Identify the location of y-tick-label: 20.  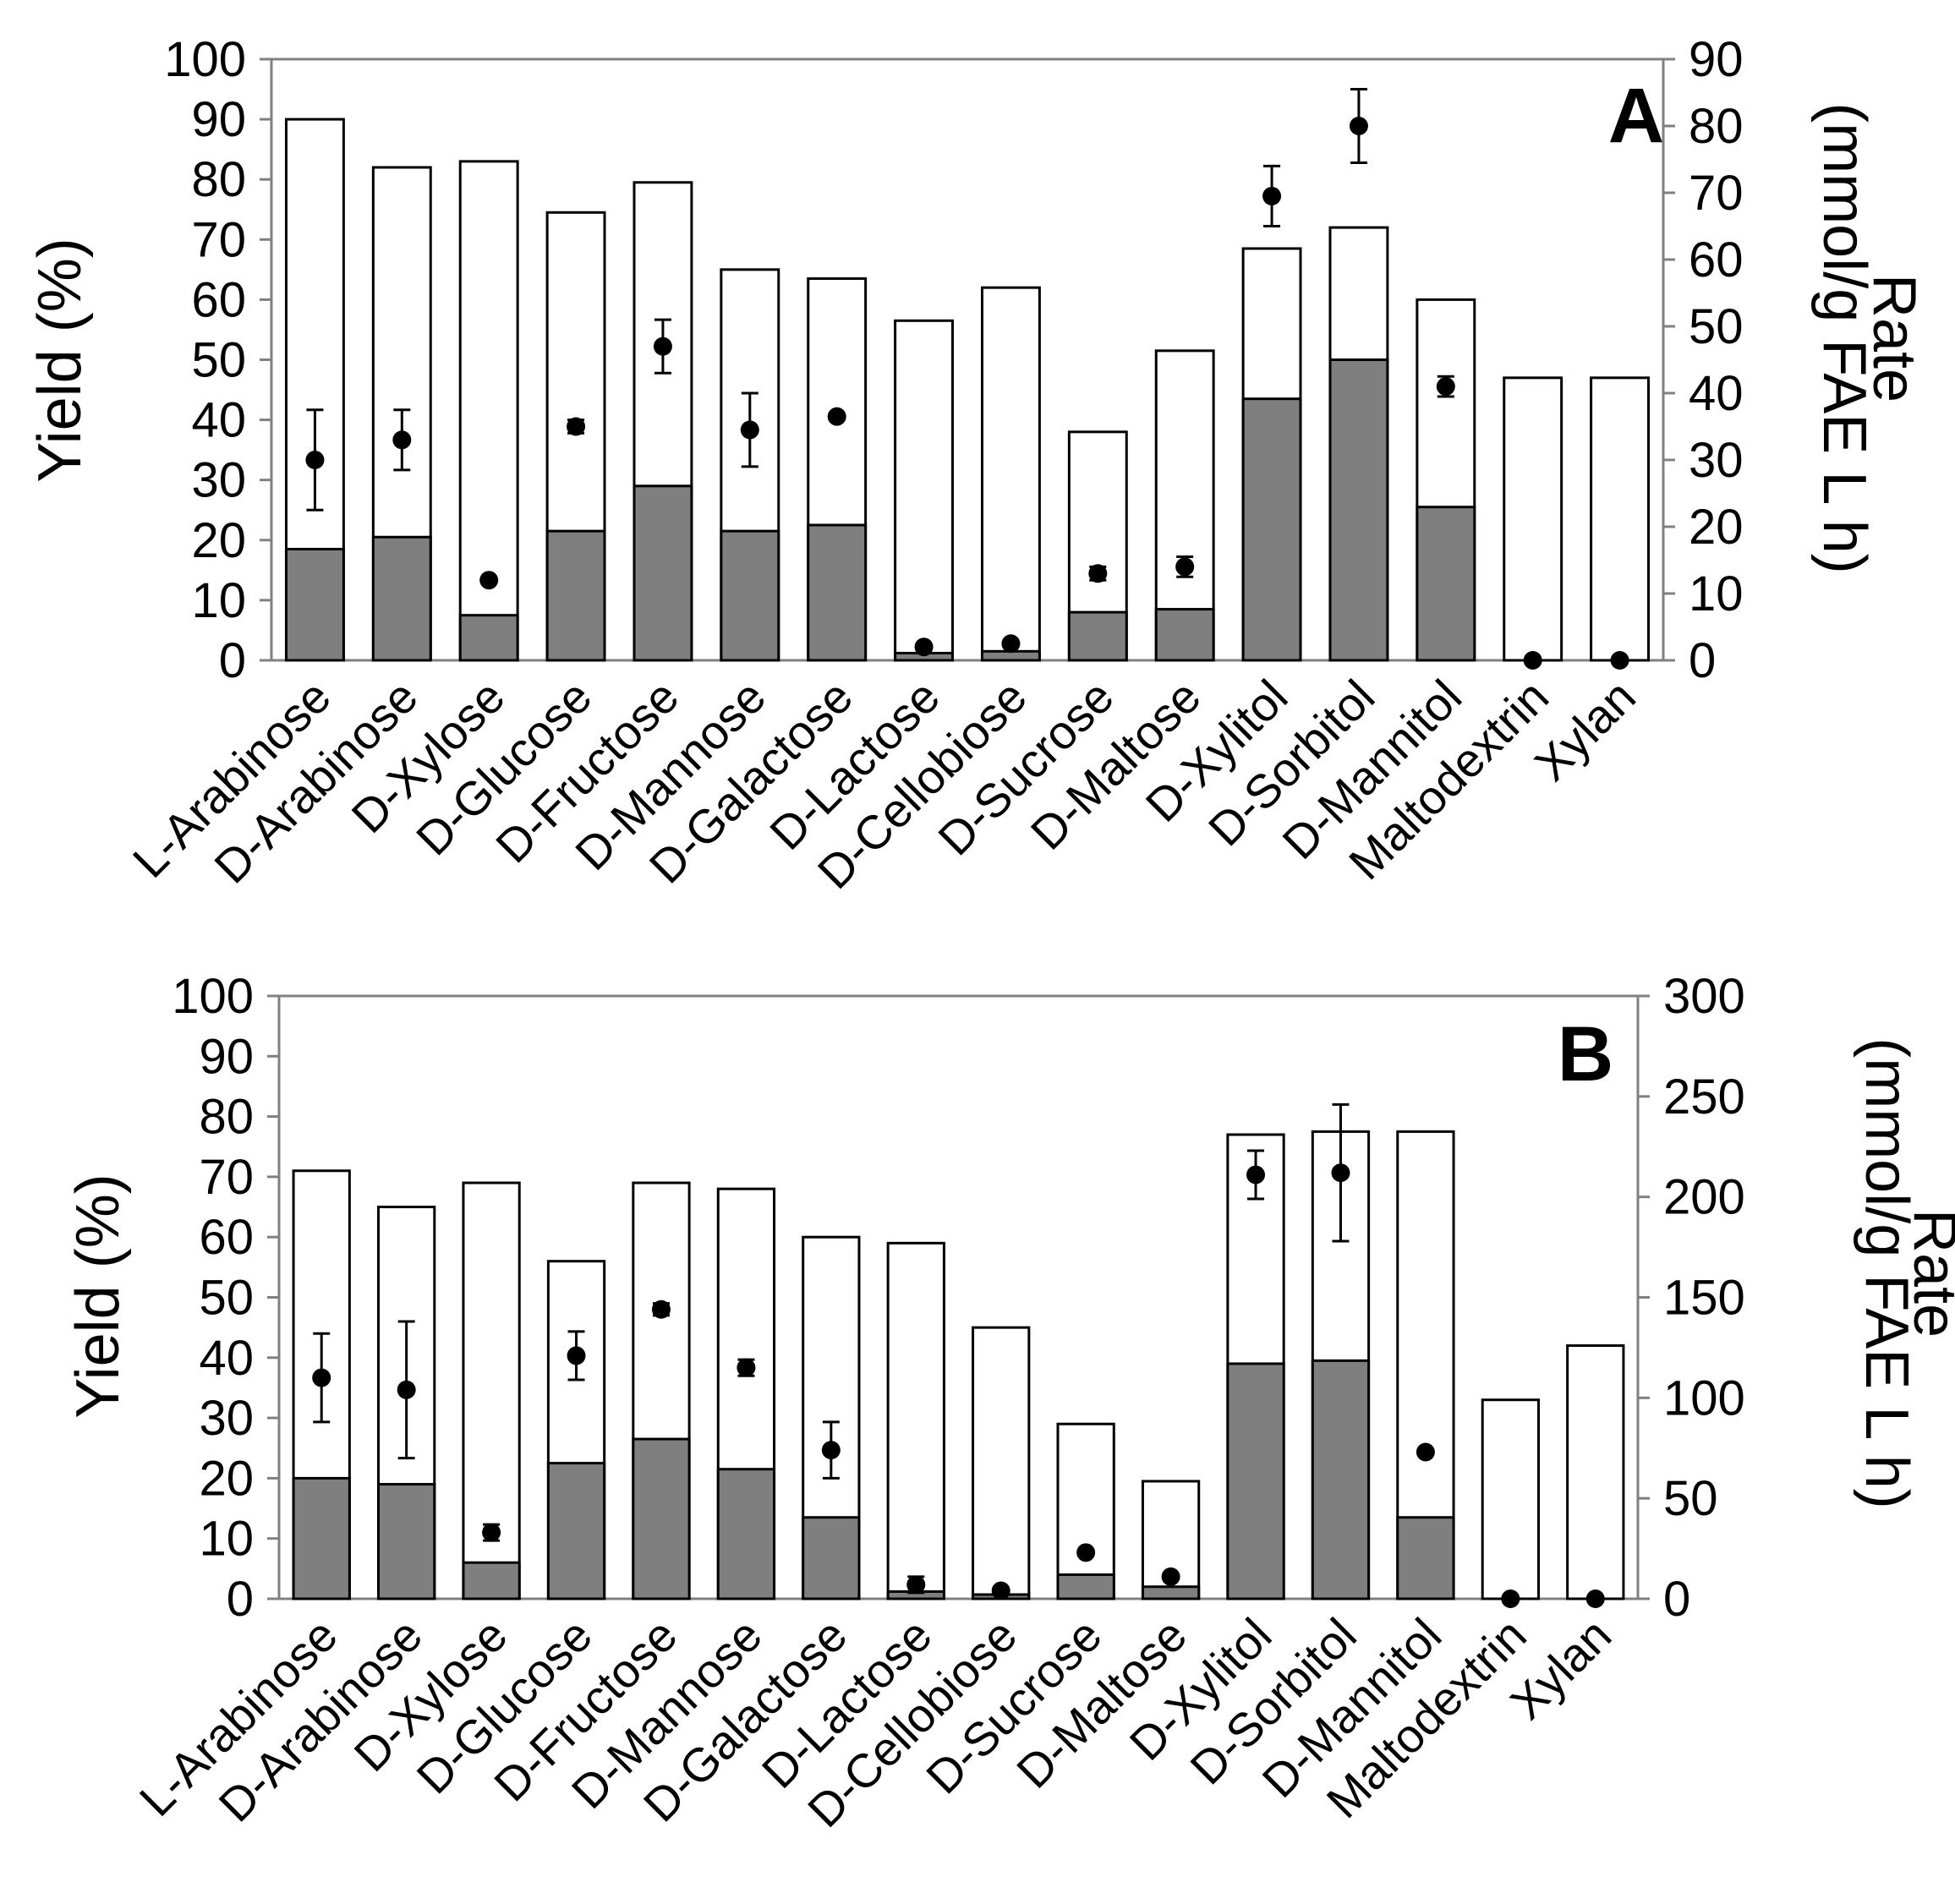
(219, 540).